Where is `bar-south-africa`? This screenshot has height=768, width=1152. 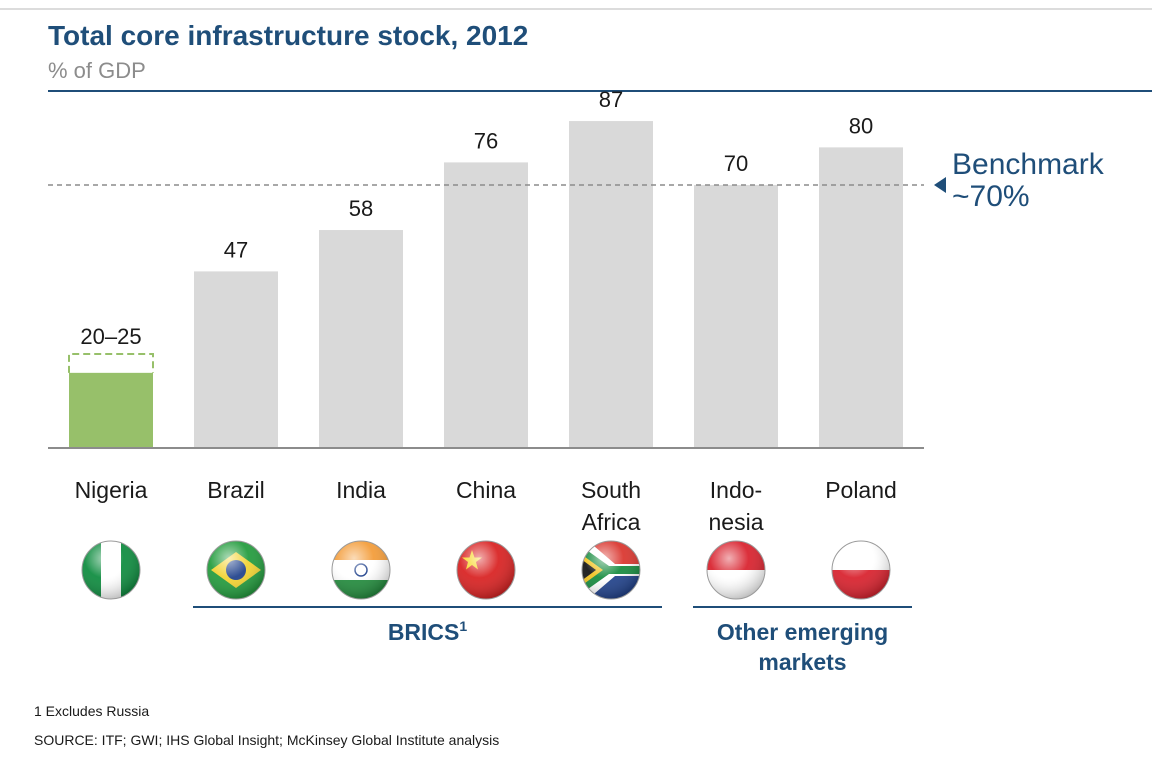
bar-south-africa is located at coordinates (611, 284).